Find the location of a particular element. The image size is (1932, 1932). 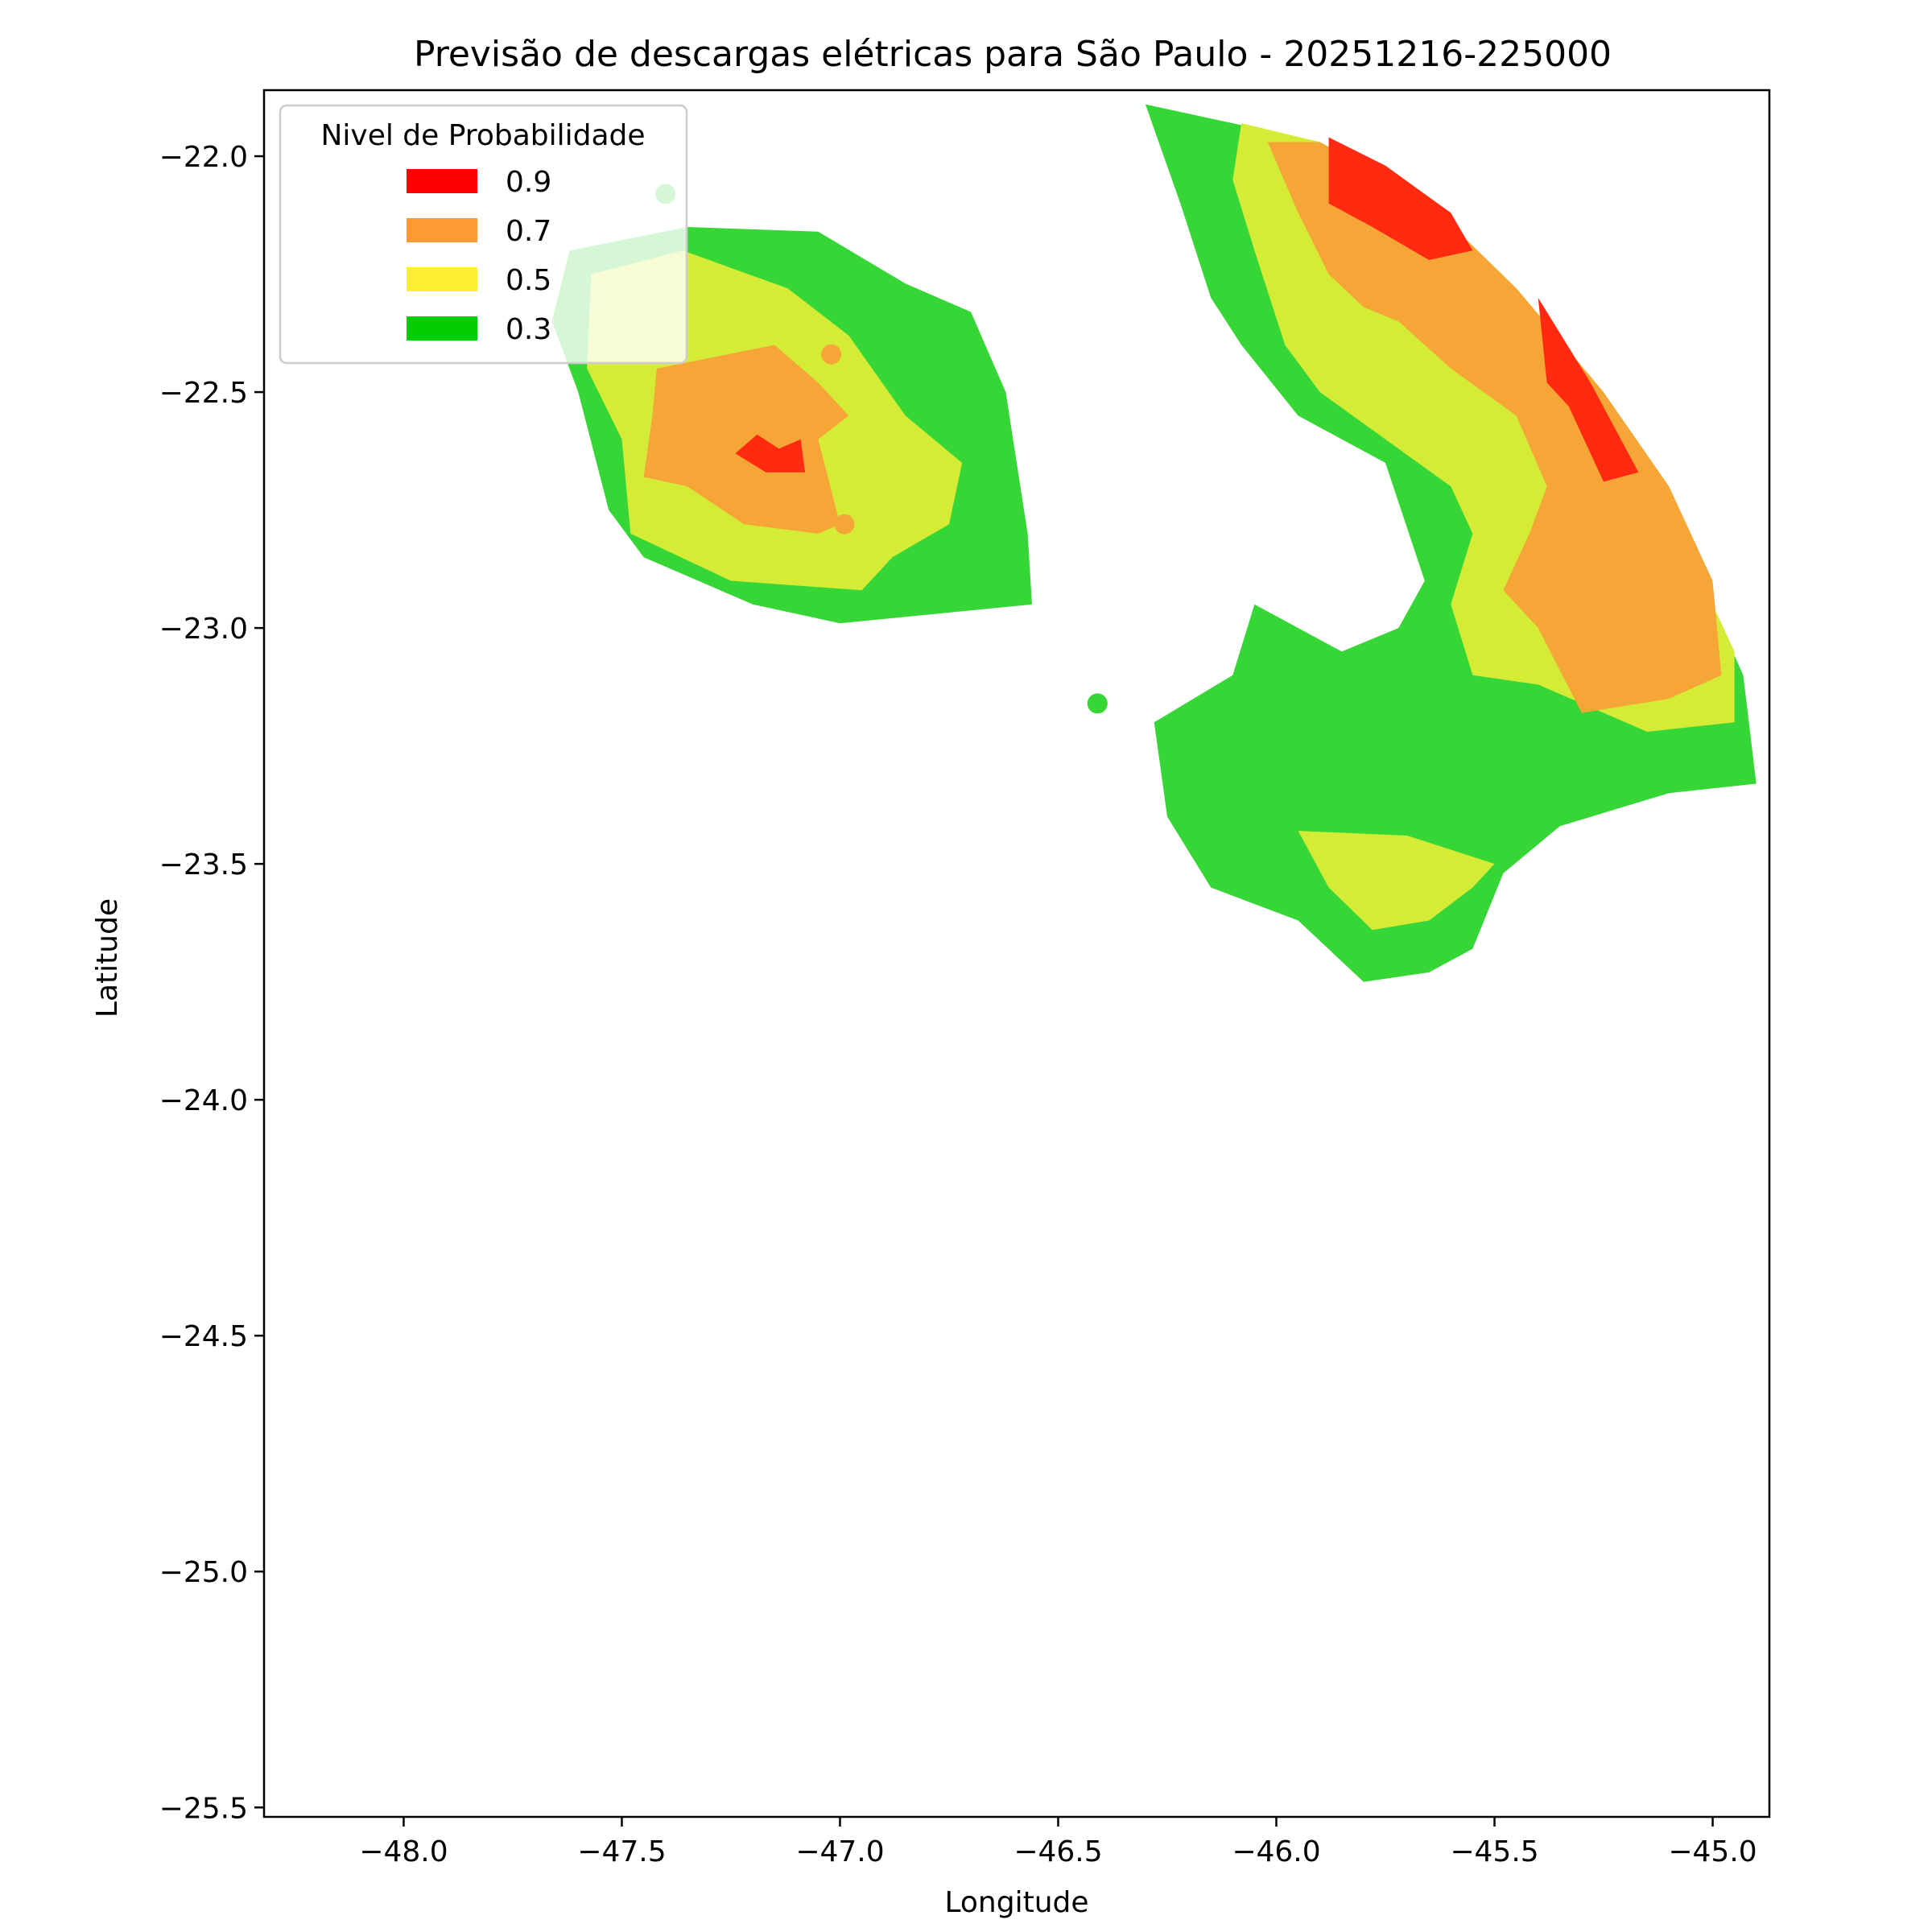

west-cell-level-09-region is located at coordinates (770, 453).